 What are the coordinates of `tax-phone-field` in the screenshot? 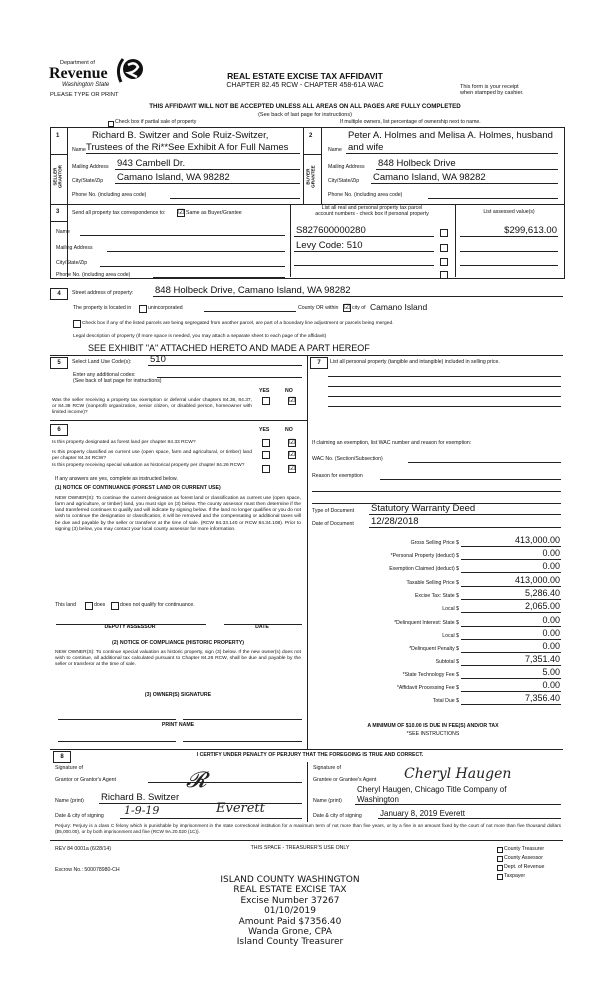 It's located at (219, 277).